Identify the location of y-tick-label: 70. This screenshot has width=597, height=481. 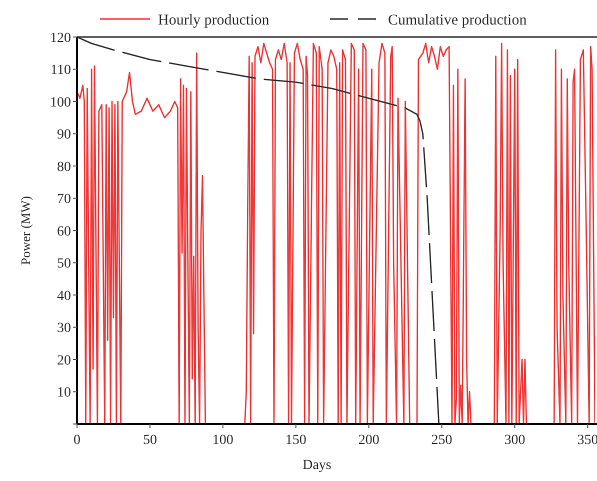
(64, 200).